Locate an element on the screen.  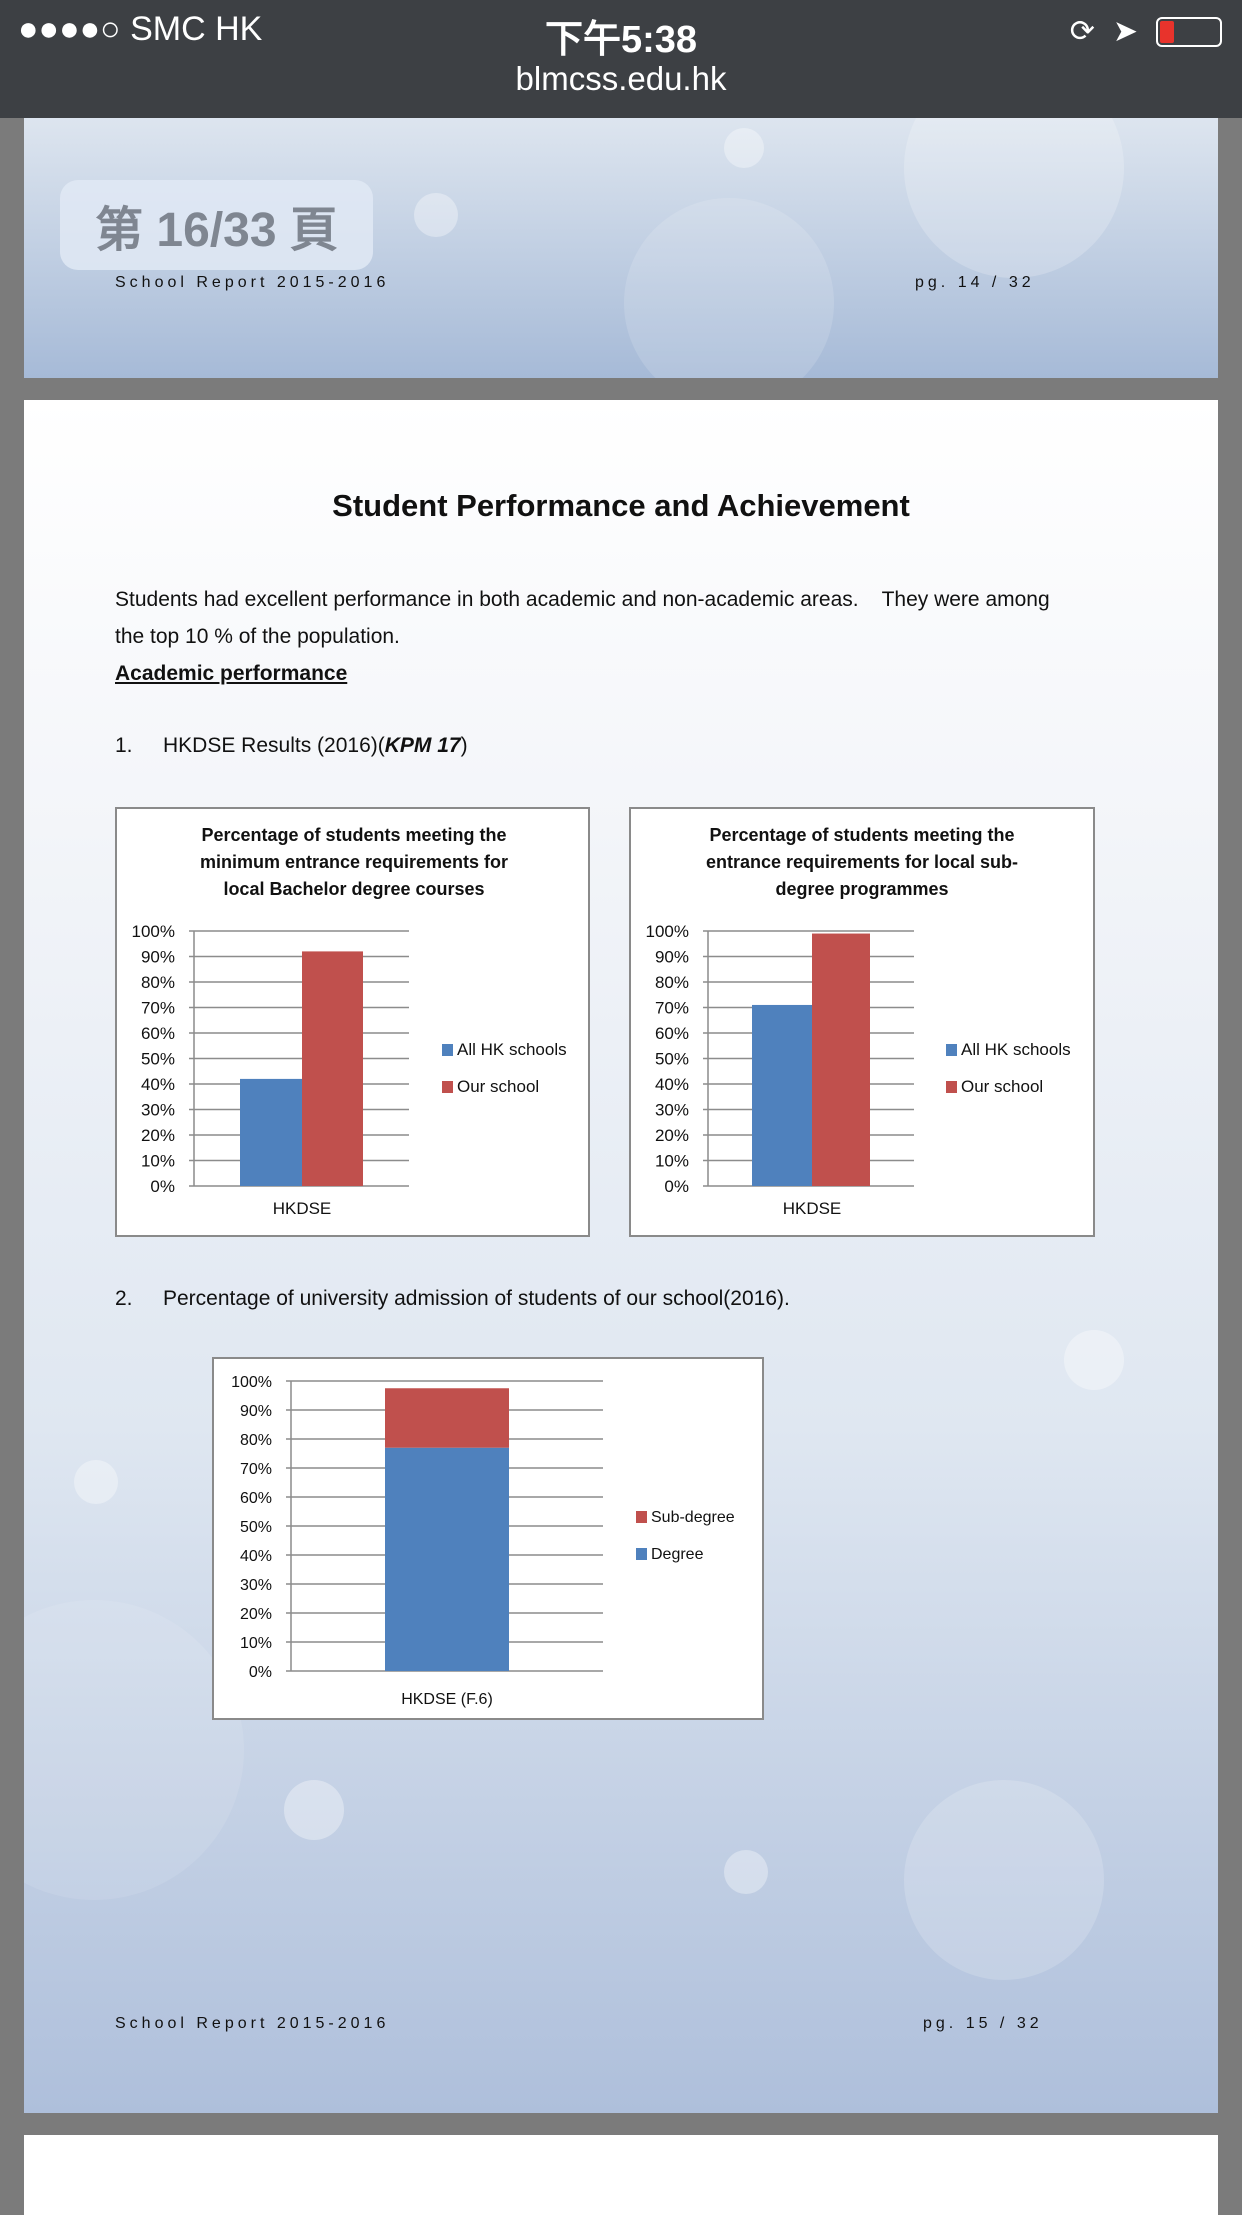
status-bar: ●●●●○ SMC HK 下午5:38 blmcss.edu.hk ⟳ ➤ is located at coordinates (621, 59).